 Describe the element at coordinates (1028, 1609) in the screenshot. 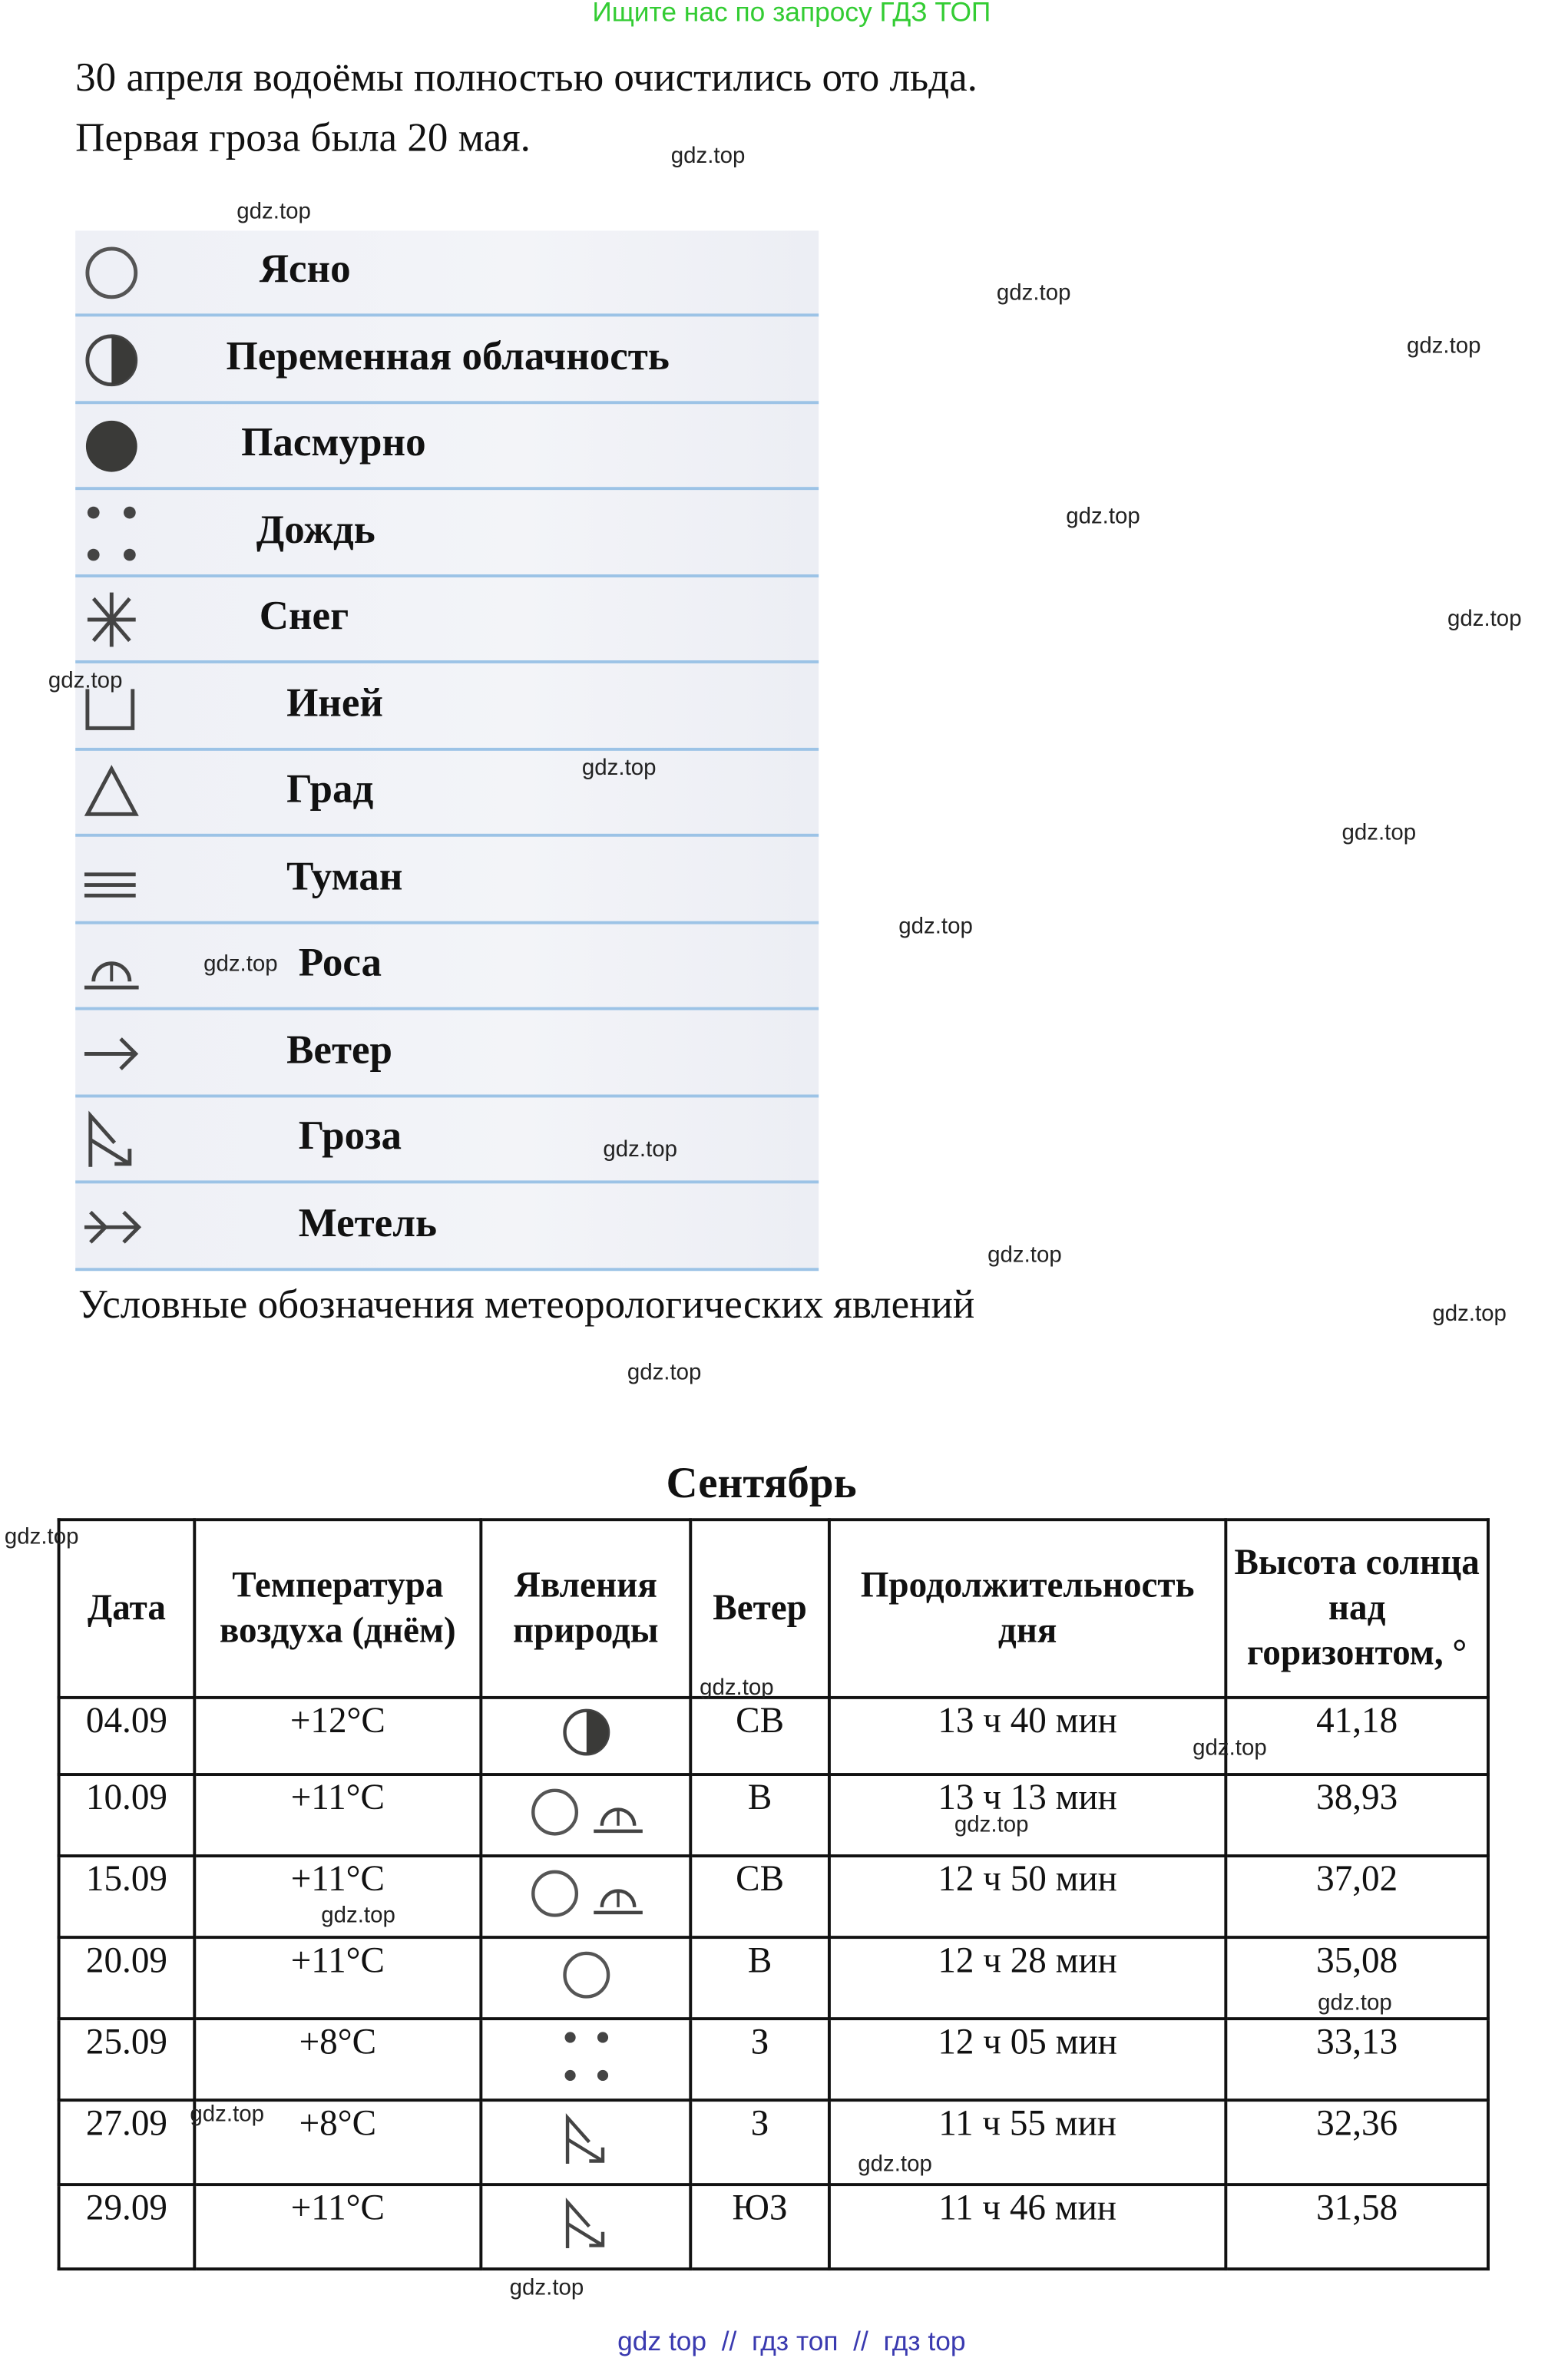

I see `column-header: Продолжительность дня` at that location.